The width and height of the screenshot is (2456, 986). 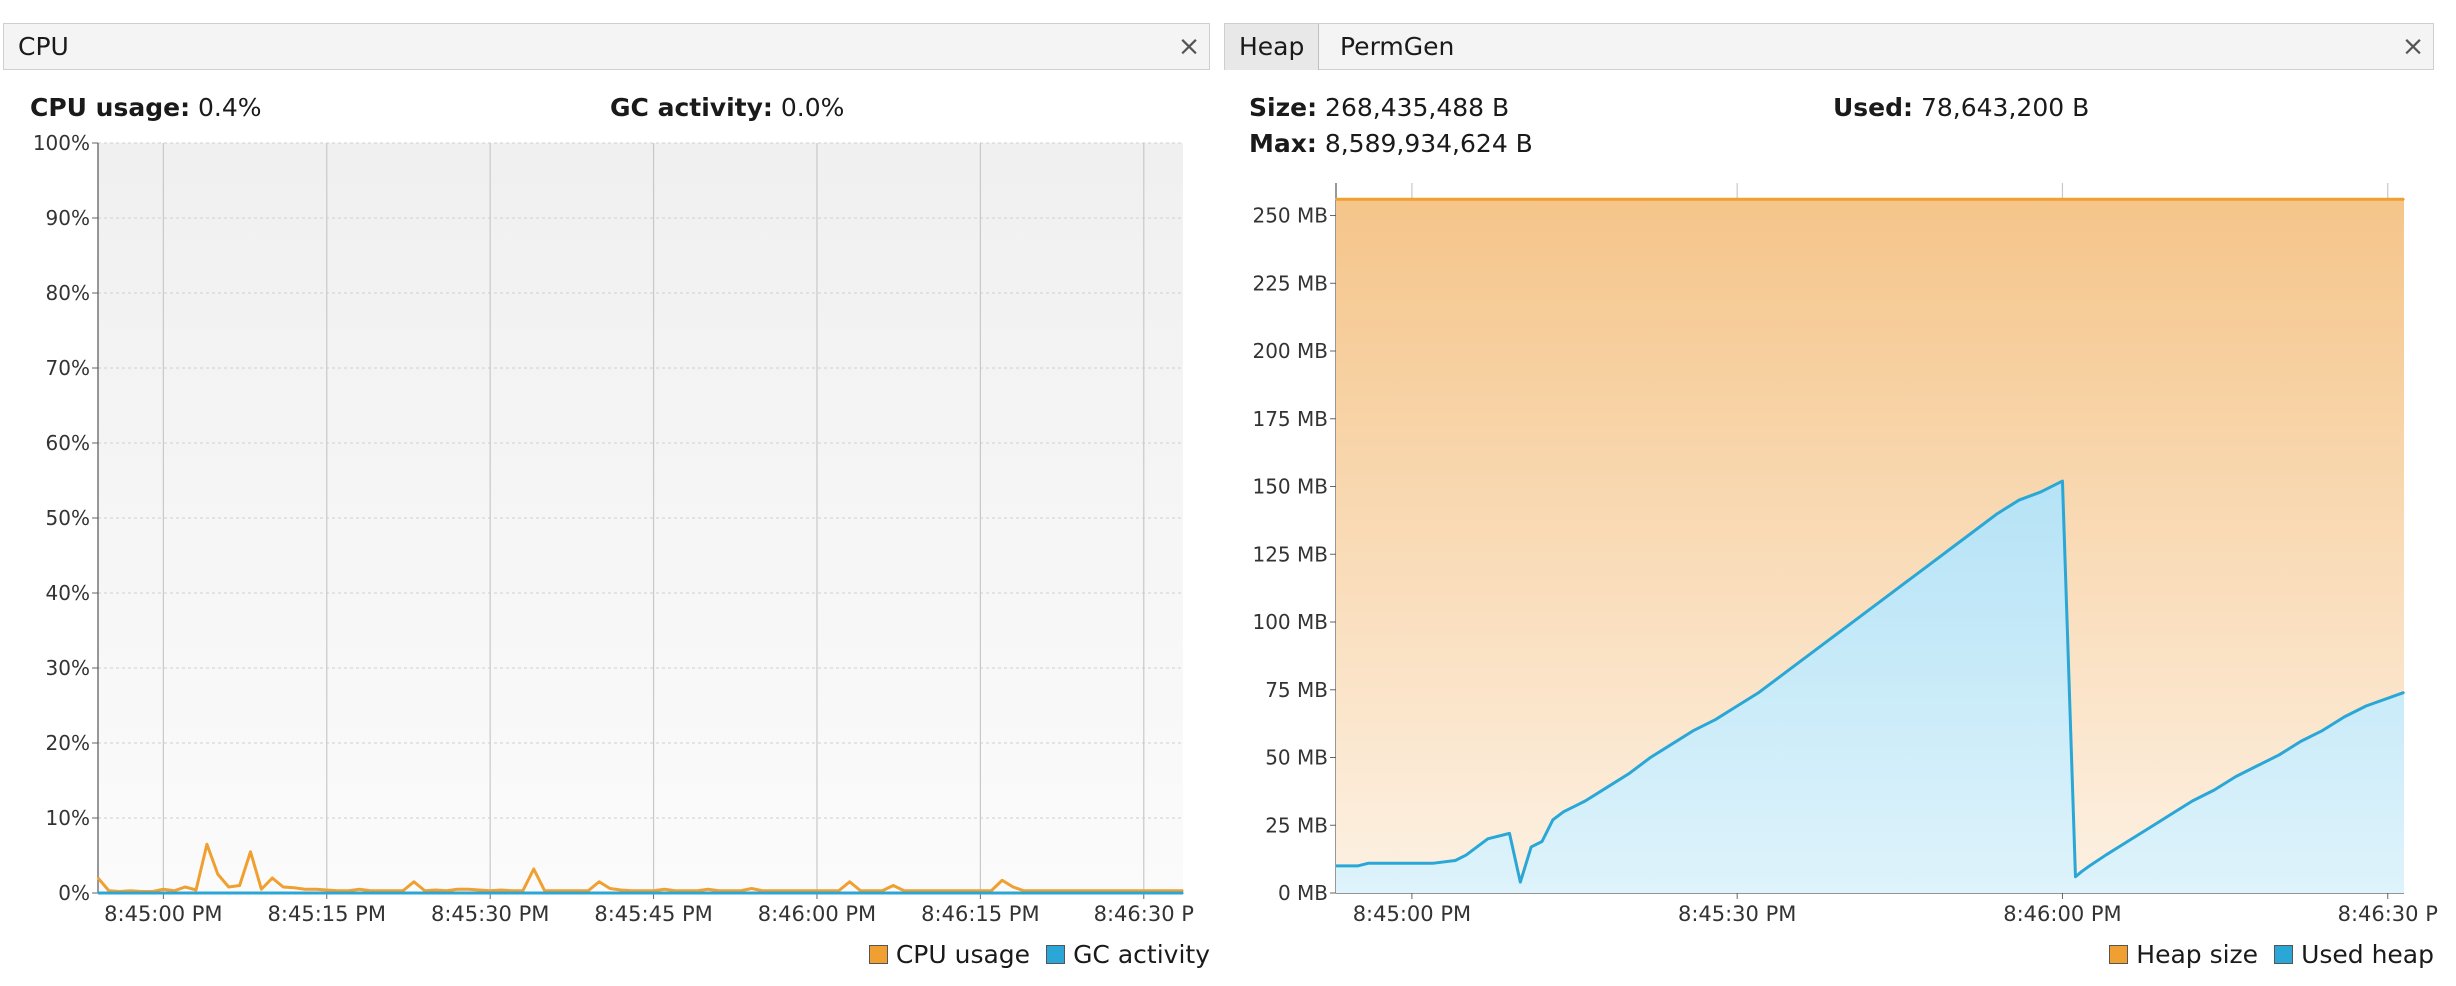 What do you see at coordinates (1379, 107) in the screenshot?
I see `heap-size-stat: Size: 268,435,488 B` at bounding box center [1379, 107].